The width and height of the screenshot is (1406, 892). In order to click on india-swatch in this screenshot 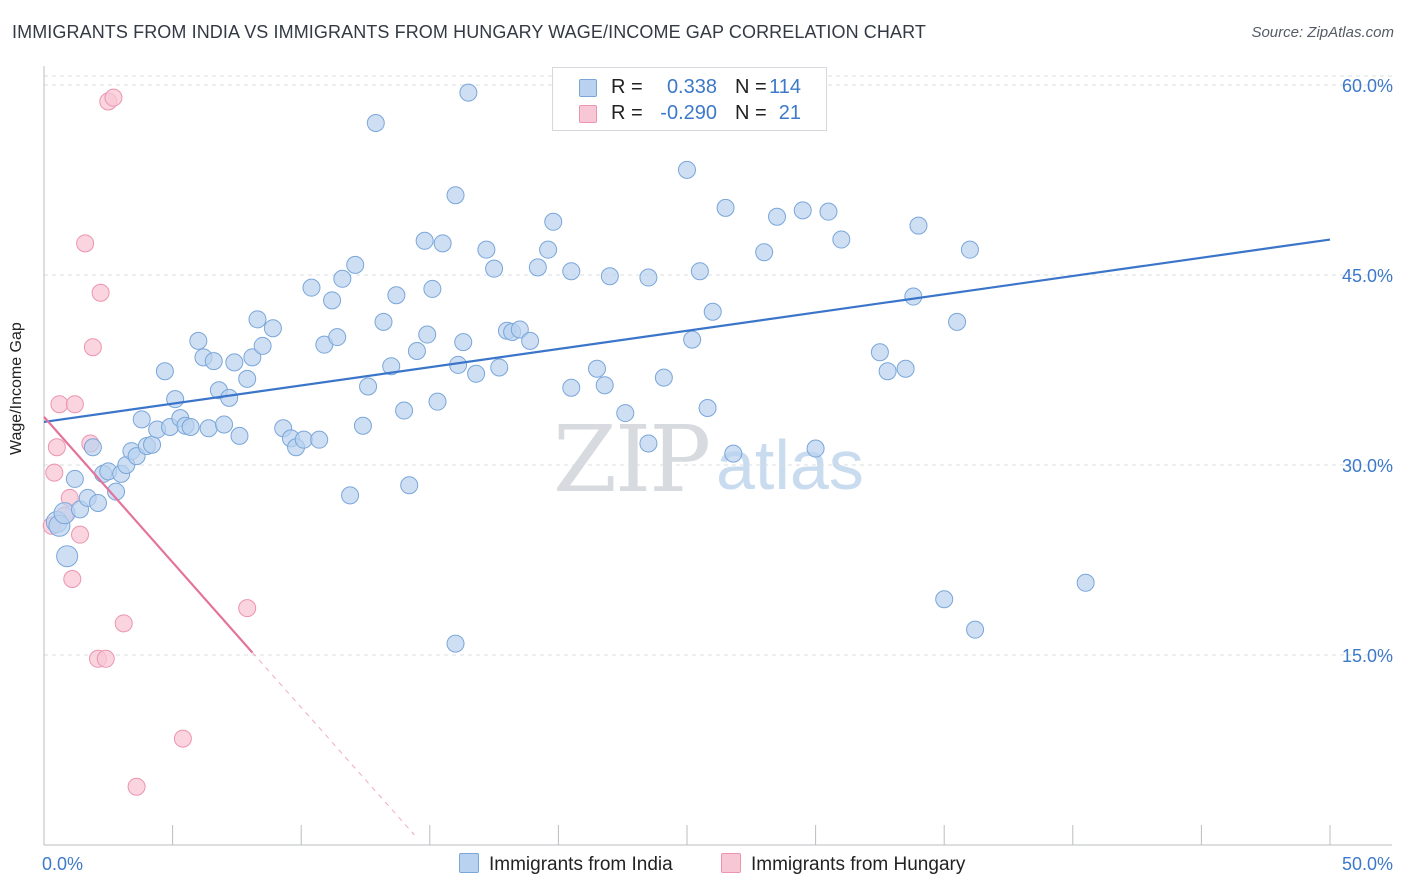, I will do `click(588, 88)`.